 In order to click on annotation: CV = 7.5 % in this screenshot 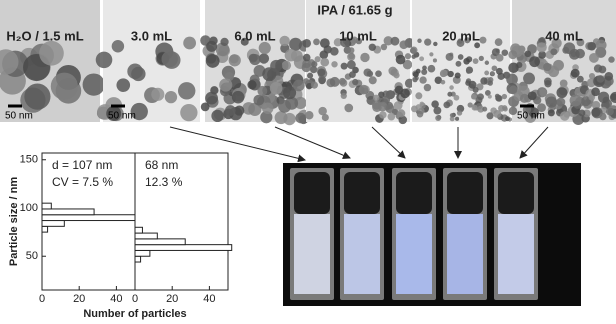, I will do `click(82, 182)`.